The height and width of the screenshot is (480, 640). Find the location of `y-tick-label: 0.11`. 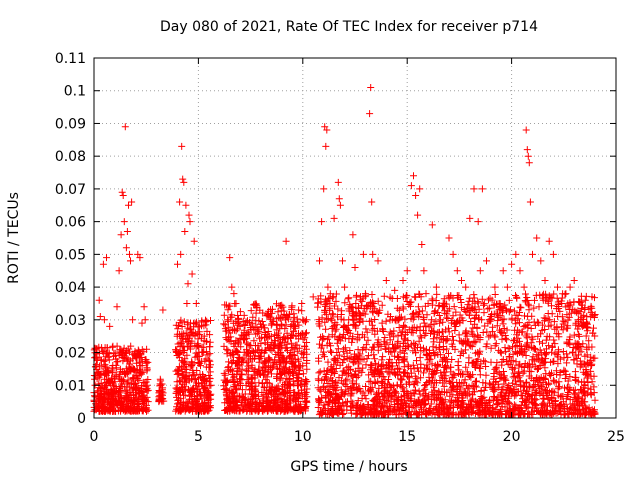

y-tick-label: 0.11 is located at coordinates (70, 59).